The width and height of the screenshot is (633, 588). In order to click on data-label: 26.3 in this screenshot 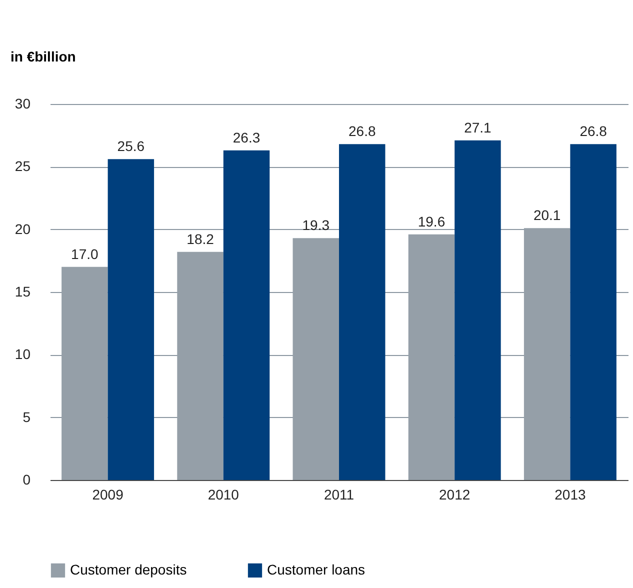, I will do `click(246, 137)`.